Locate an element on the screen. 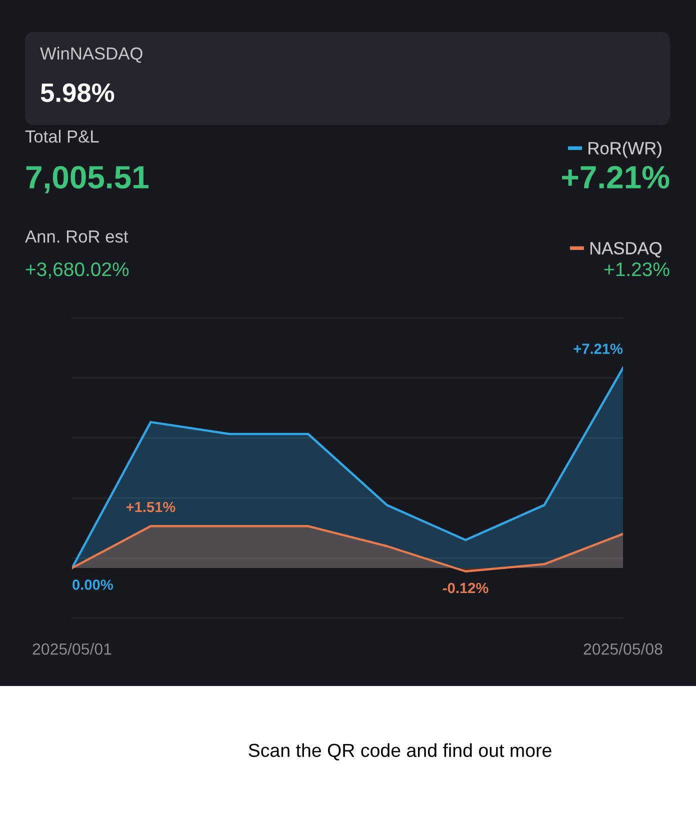  text: +7.21% is located at coordinates (616, 177).